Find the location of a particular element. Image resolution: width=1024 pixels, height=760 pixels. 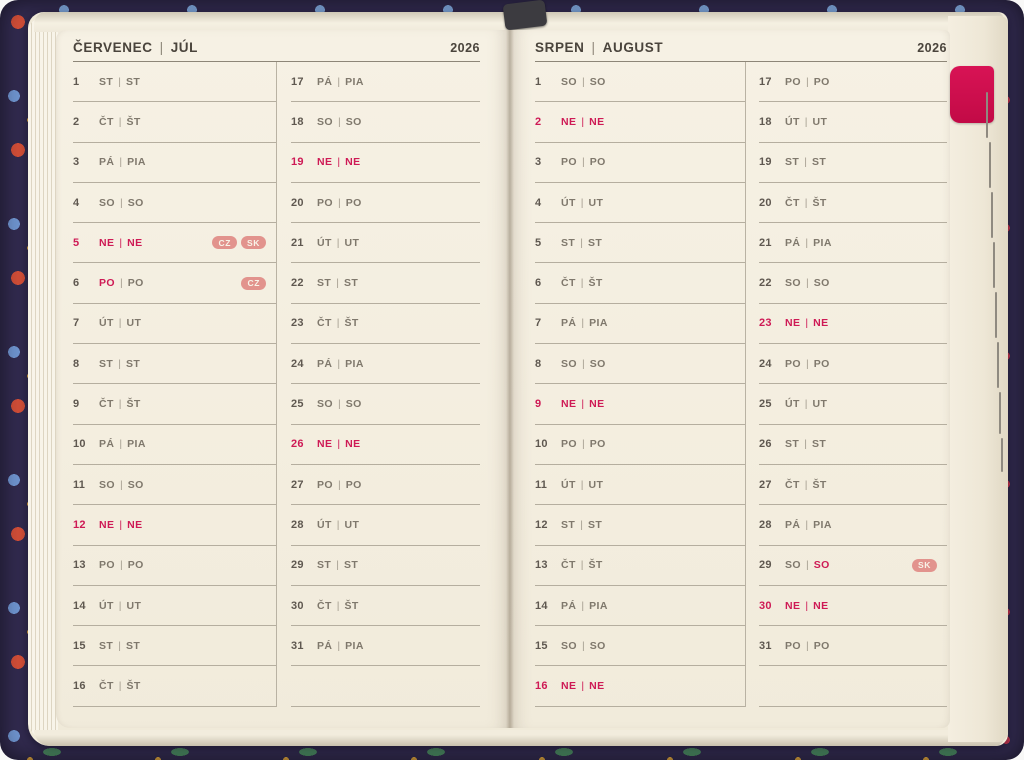

day-number: 7 is located at coordinates (538, 323).